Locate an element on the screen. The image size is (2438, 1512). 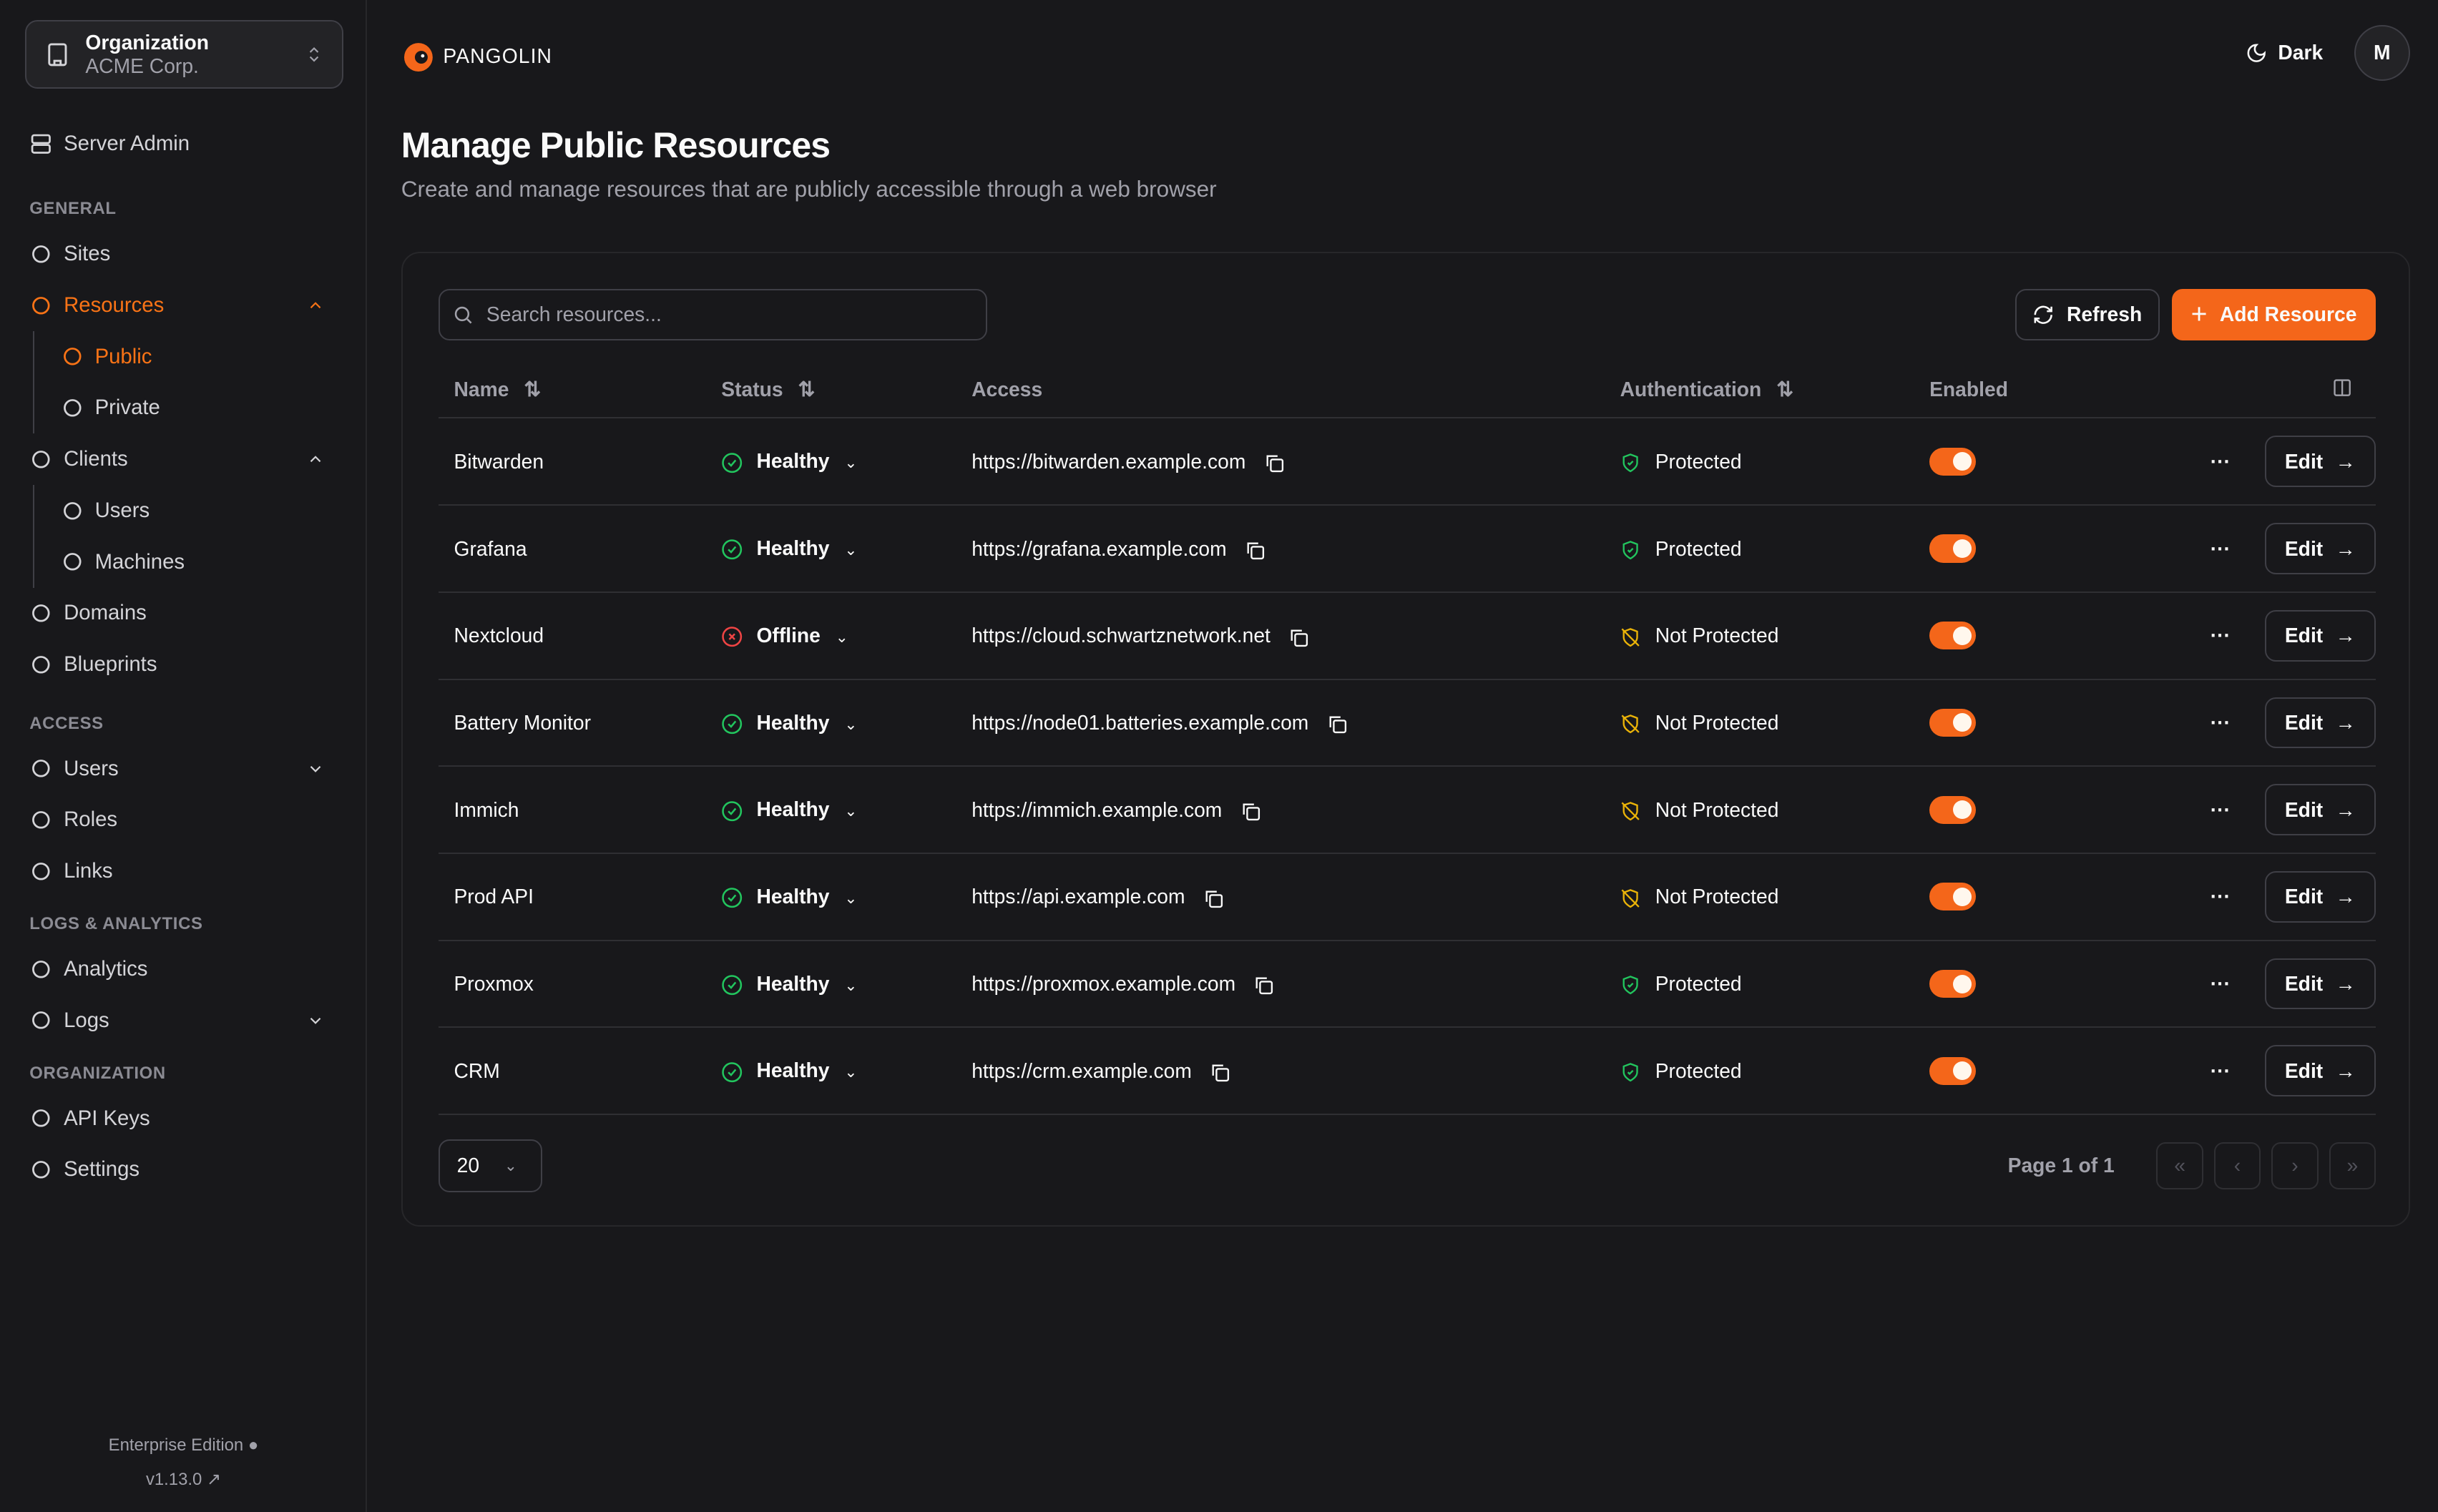
sidebar-item-domains: Domains is located at coordinates (183, 613).